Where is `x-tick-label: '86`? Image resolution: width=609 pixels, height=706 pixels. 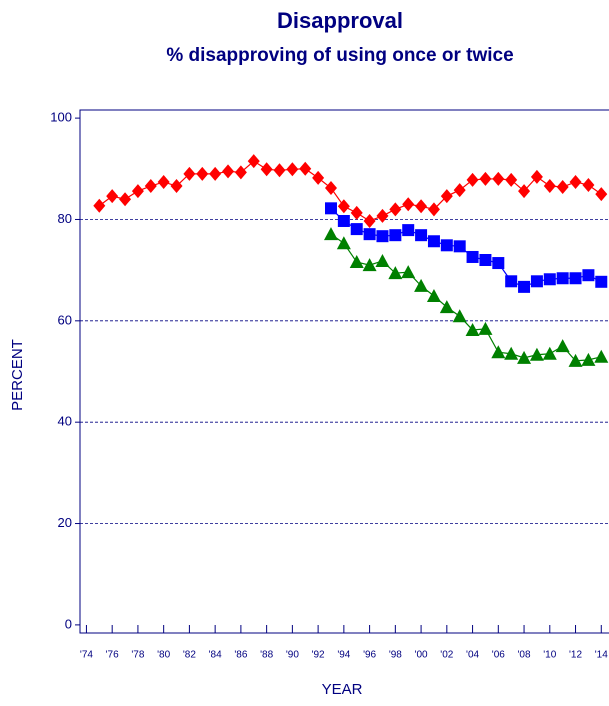 x-tick-label: '86 is located at coordinates (240, 655).